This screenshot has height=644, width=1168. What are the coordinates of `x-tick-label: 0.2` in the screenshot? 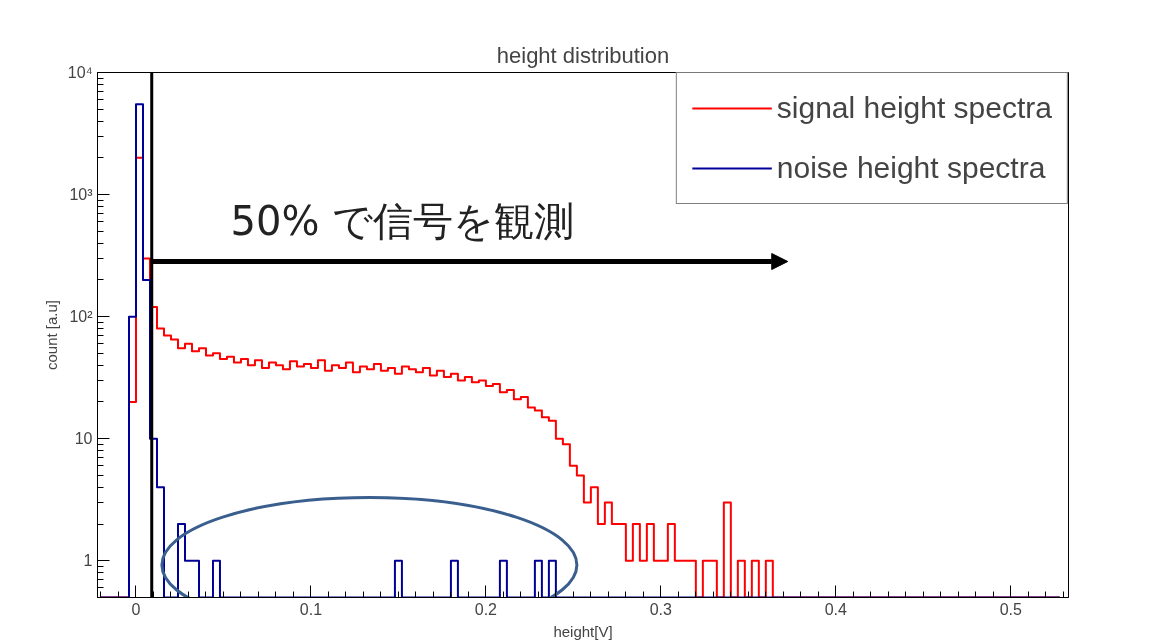 It's located at (486, 609).